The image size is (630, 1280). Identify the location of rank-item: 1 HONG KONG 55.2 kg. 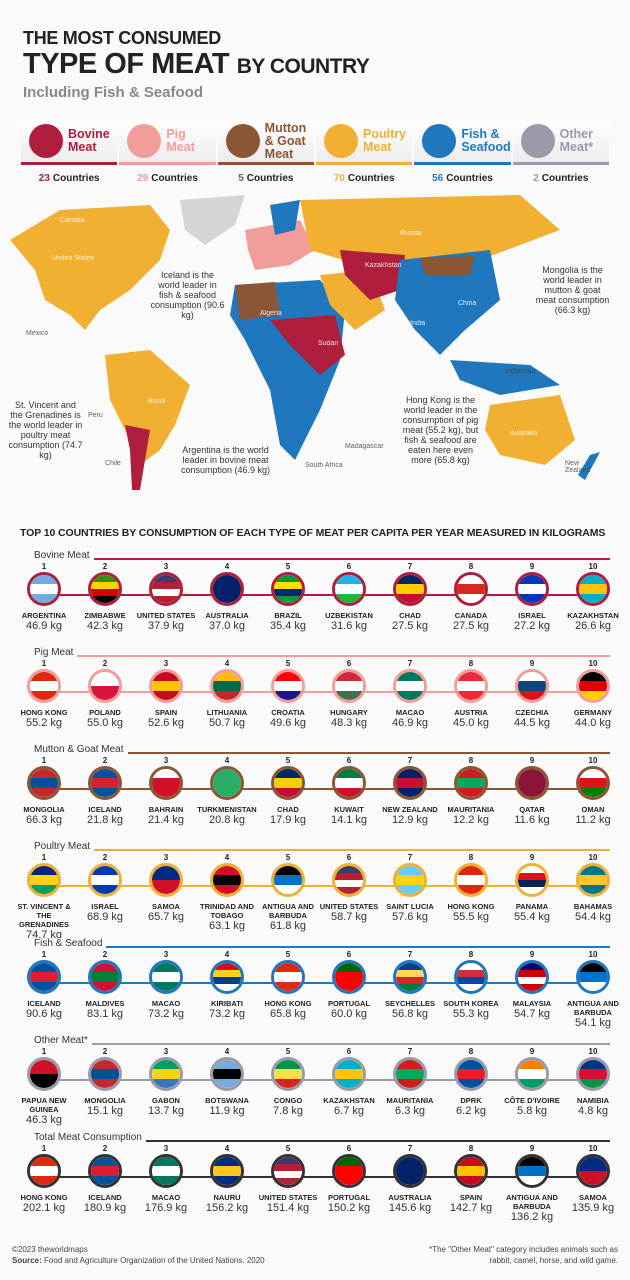
(44, 694).